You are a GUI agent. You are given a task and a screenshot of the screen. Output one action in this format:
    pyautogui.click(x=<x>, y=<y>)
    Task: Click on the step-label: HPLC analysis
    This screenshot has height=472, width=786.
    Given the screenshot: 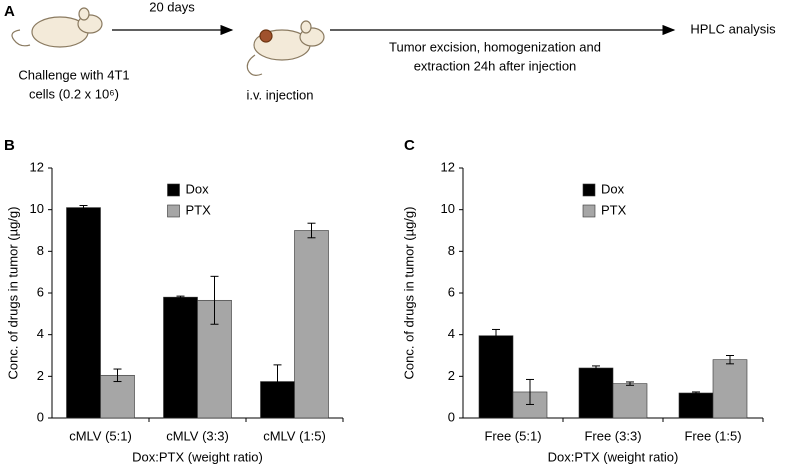 What is the action you would take?
    pyautogui.click(x=733, y=28)
    